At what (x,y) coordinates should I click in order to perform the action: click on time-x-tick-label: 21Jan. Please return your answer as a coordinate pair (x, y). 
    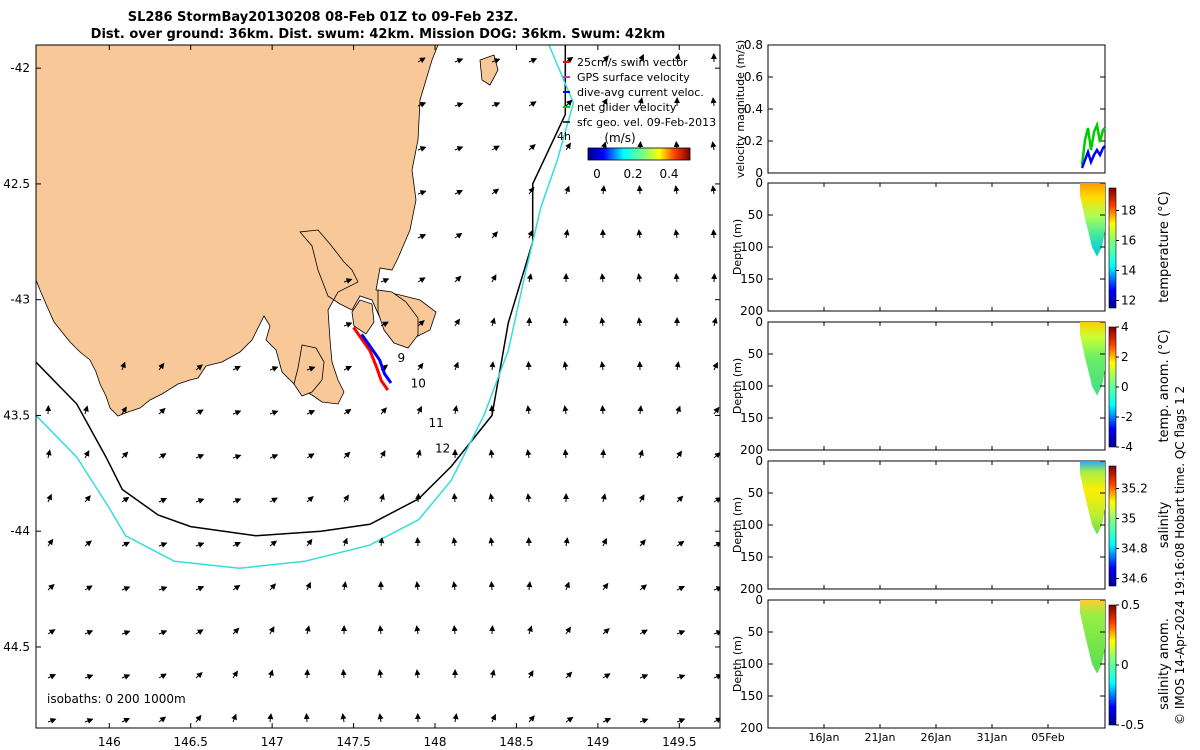
    Looking at the image, I should click on (880, 737).